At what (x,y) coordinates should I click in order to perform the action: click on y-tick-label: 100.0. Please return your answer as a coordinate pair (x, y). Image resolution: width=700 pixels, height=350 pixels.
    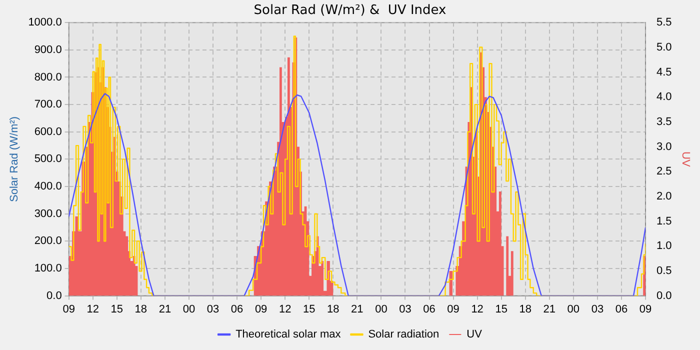
    Looking at the image, I should click on (48, 268).